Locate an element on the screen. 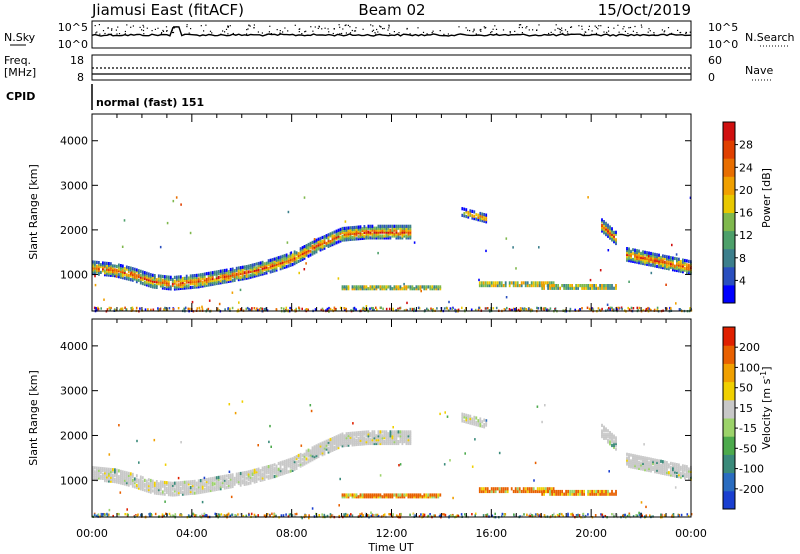 Image resolution: width=800 pixels, height=554 pixels. nsky-trace is located at coordinates (391, 31).